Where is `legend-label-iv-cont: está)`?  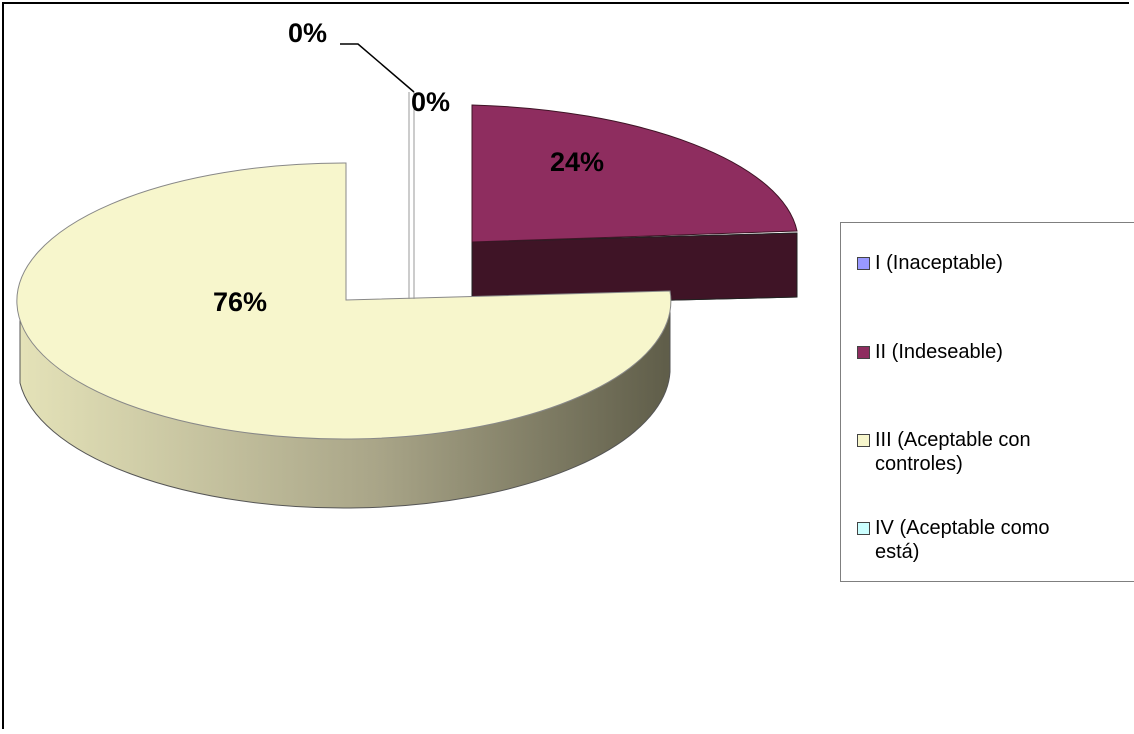
legend-label-iv-cont: está) is located at coordinates (897, 552).